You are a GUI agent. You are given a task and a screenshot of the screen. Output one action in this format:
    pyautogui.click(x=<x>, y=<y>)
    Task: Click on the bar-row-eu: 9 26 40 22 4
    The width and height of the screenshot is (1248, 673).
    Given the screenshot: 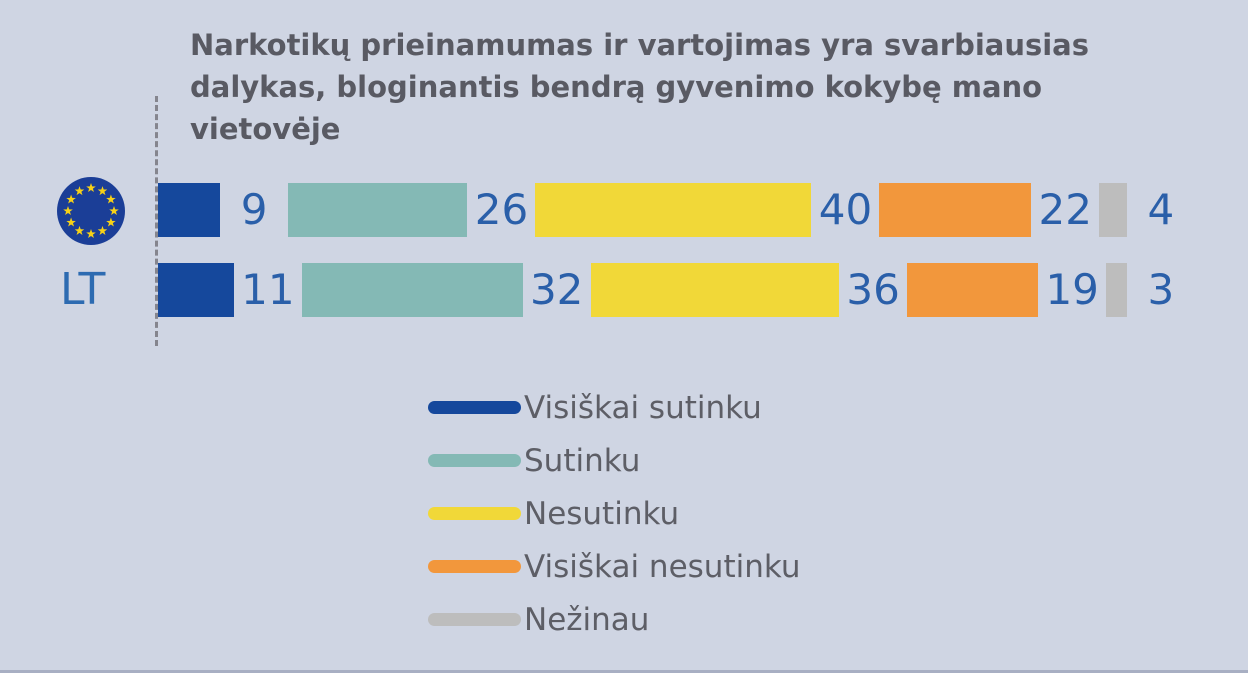 What is the action you would take?
    pyautogui.click(x=676, y=210)
    